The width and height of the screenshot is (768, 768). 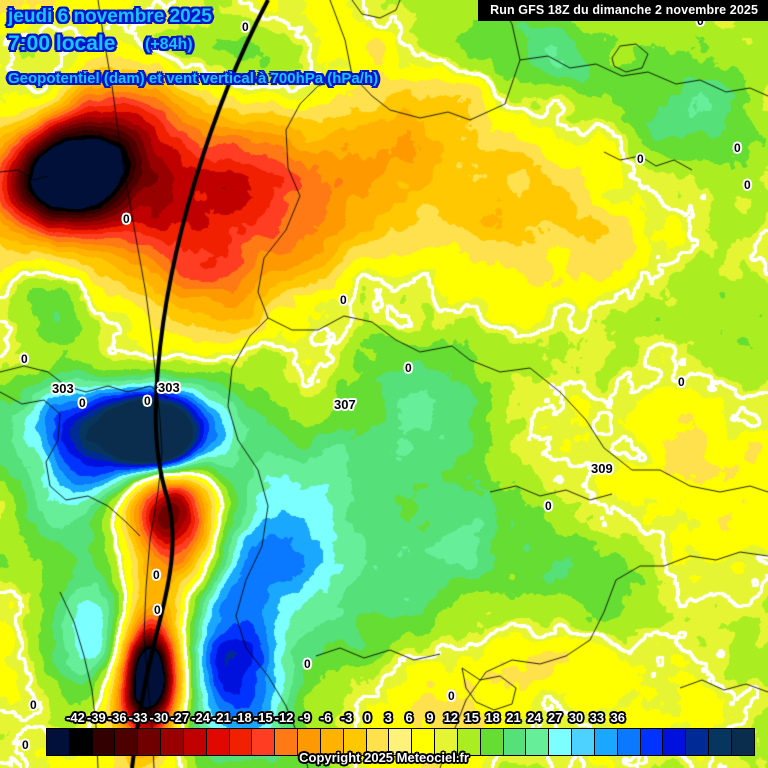 I want to click on color-scale-tick: -18, so click(x=242, y=717).